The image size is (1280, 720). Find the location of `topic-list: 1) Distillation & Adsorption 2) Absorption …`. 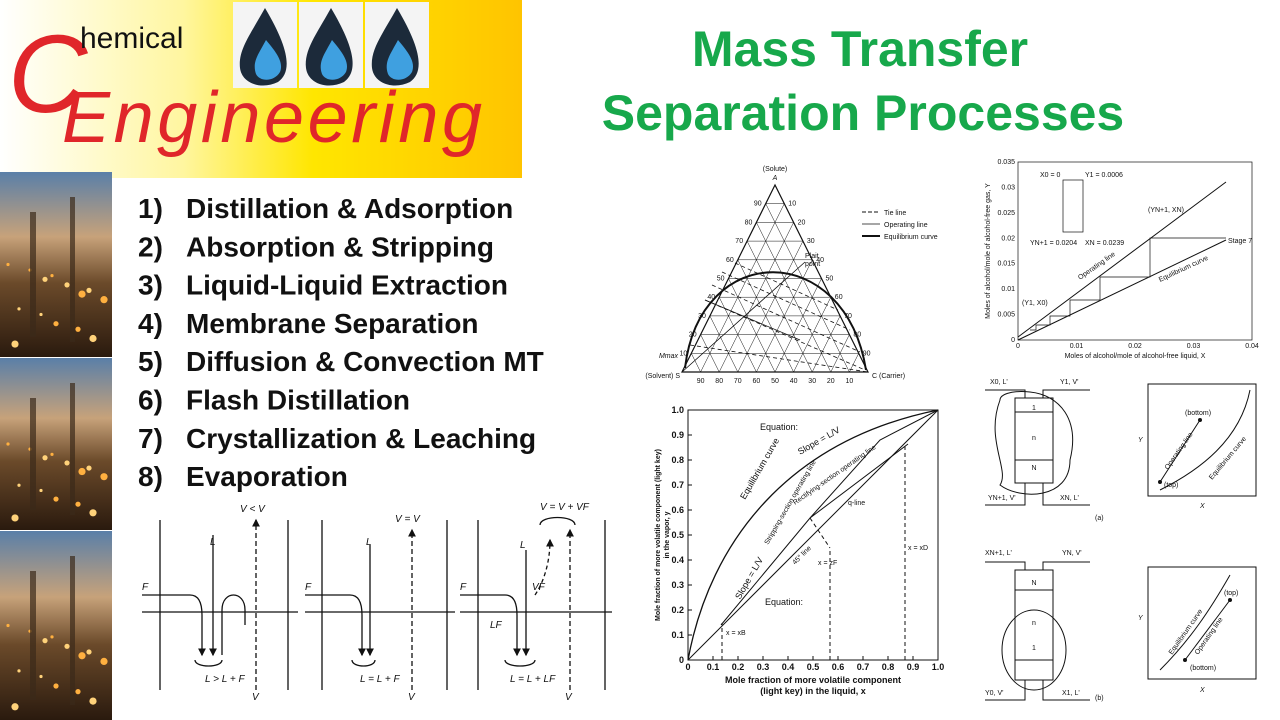

topic-list: 1) Distillation & Adsorption 2) Absorption … is located at coordinates (341, 342).